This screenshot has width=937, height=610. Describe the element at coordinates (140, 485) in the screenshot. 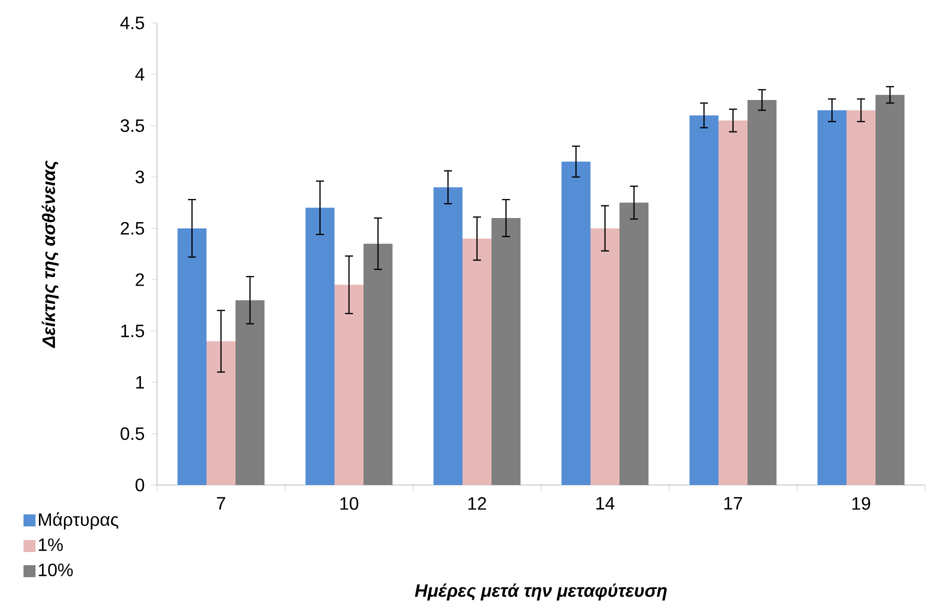

I see `y-tick-label: 0` at that location.